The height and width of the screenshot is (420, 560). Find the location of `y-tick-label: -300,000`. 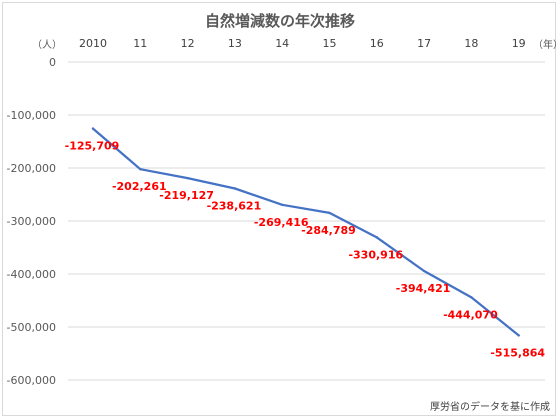

y-tick-label: -300,000 is located at coordinates (31, 221).